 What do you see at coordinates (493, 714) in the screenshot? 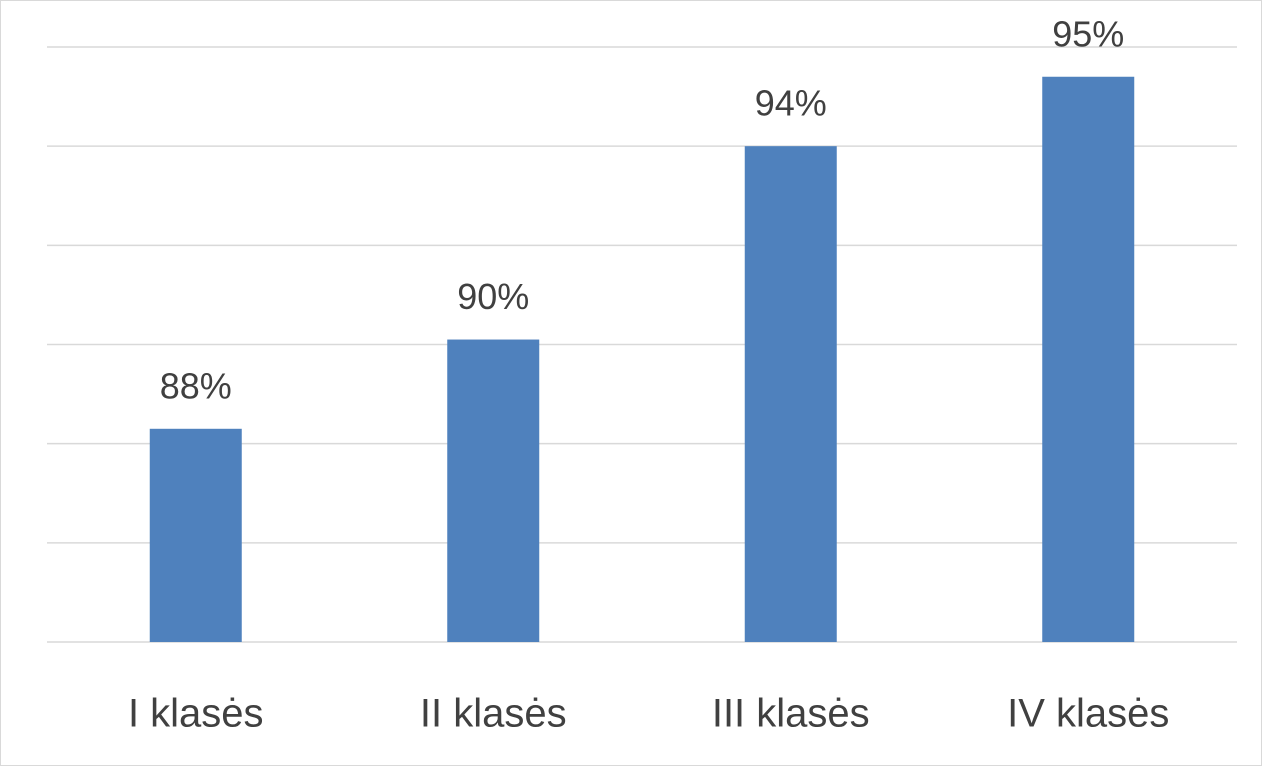
I see `x-tick-label: II klasės` at bounding box center [493, 714].